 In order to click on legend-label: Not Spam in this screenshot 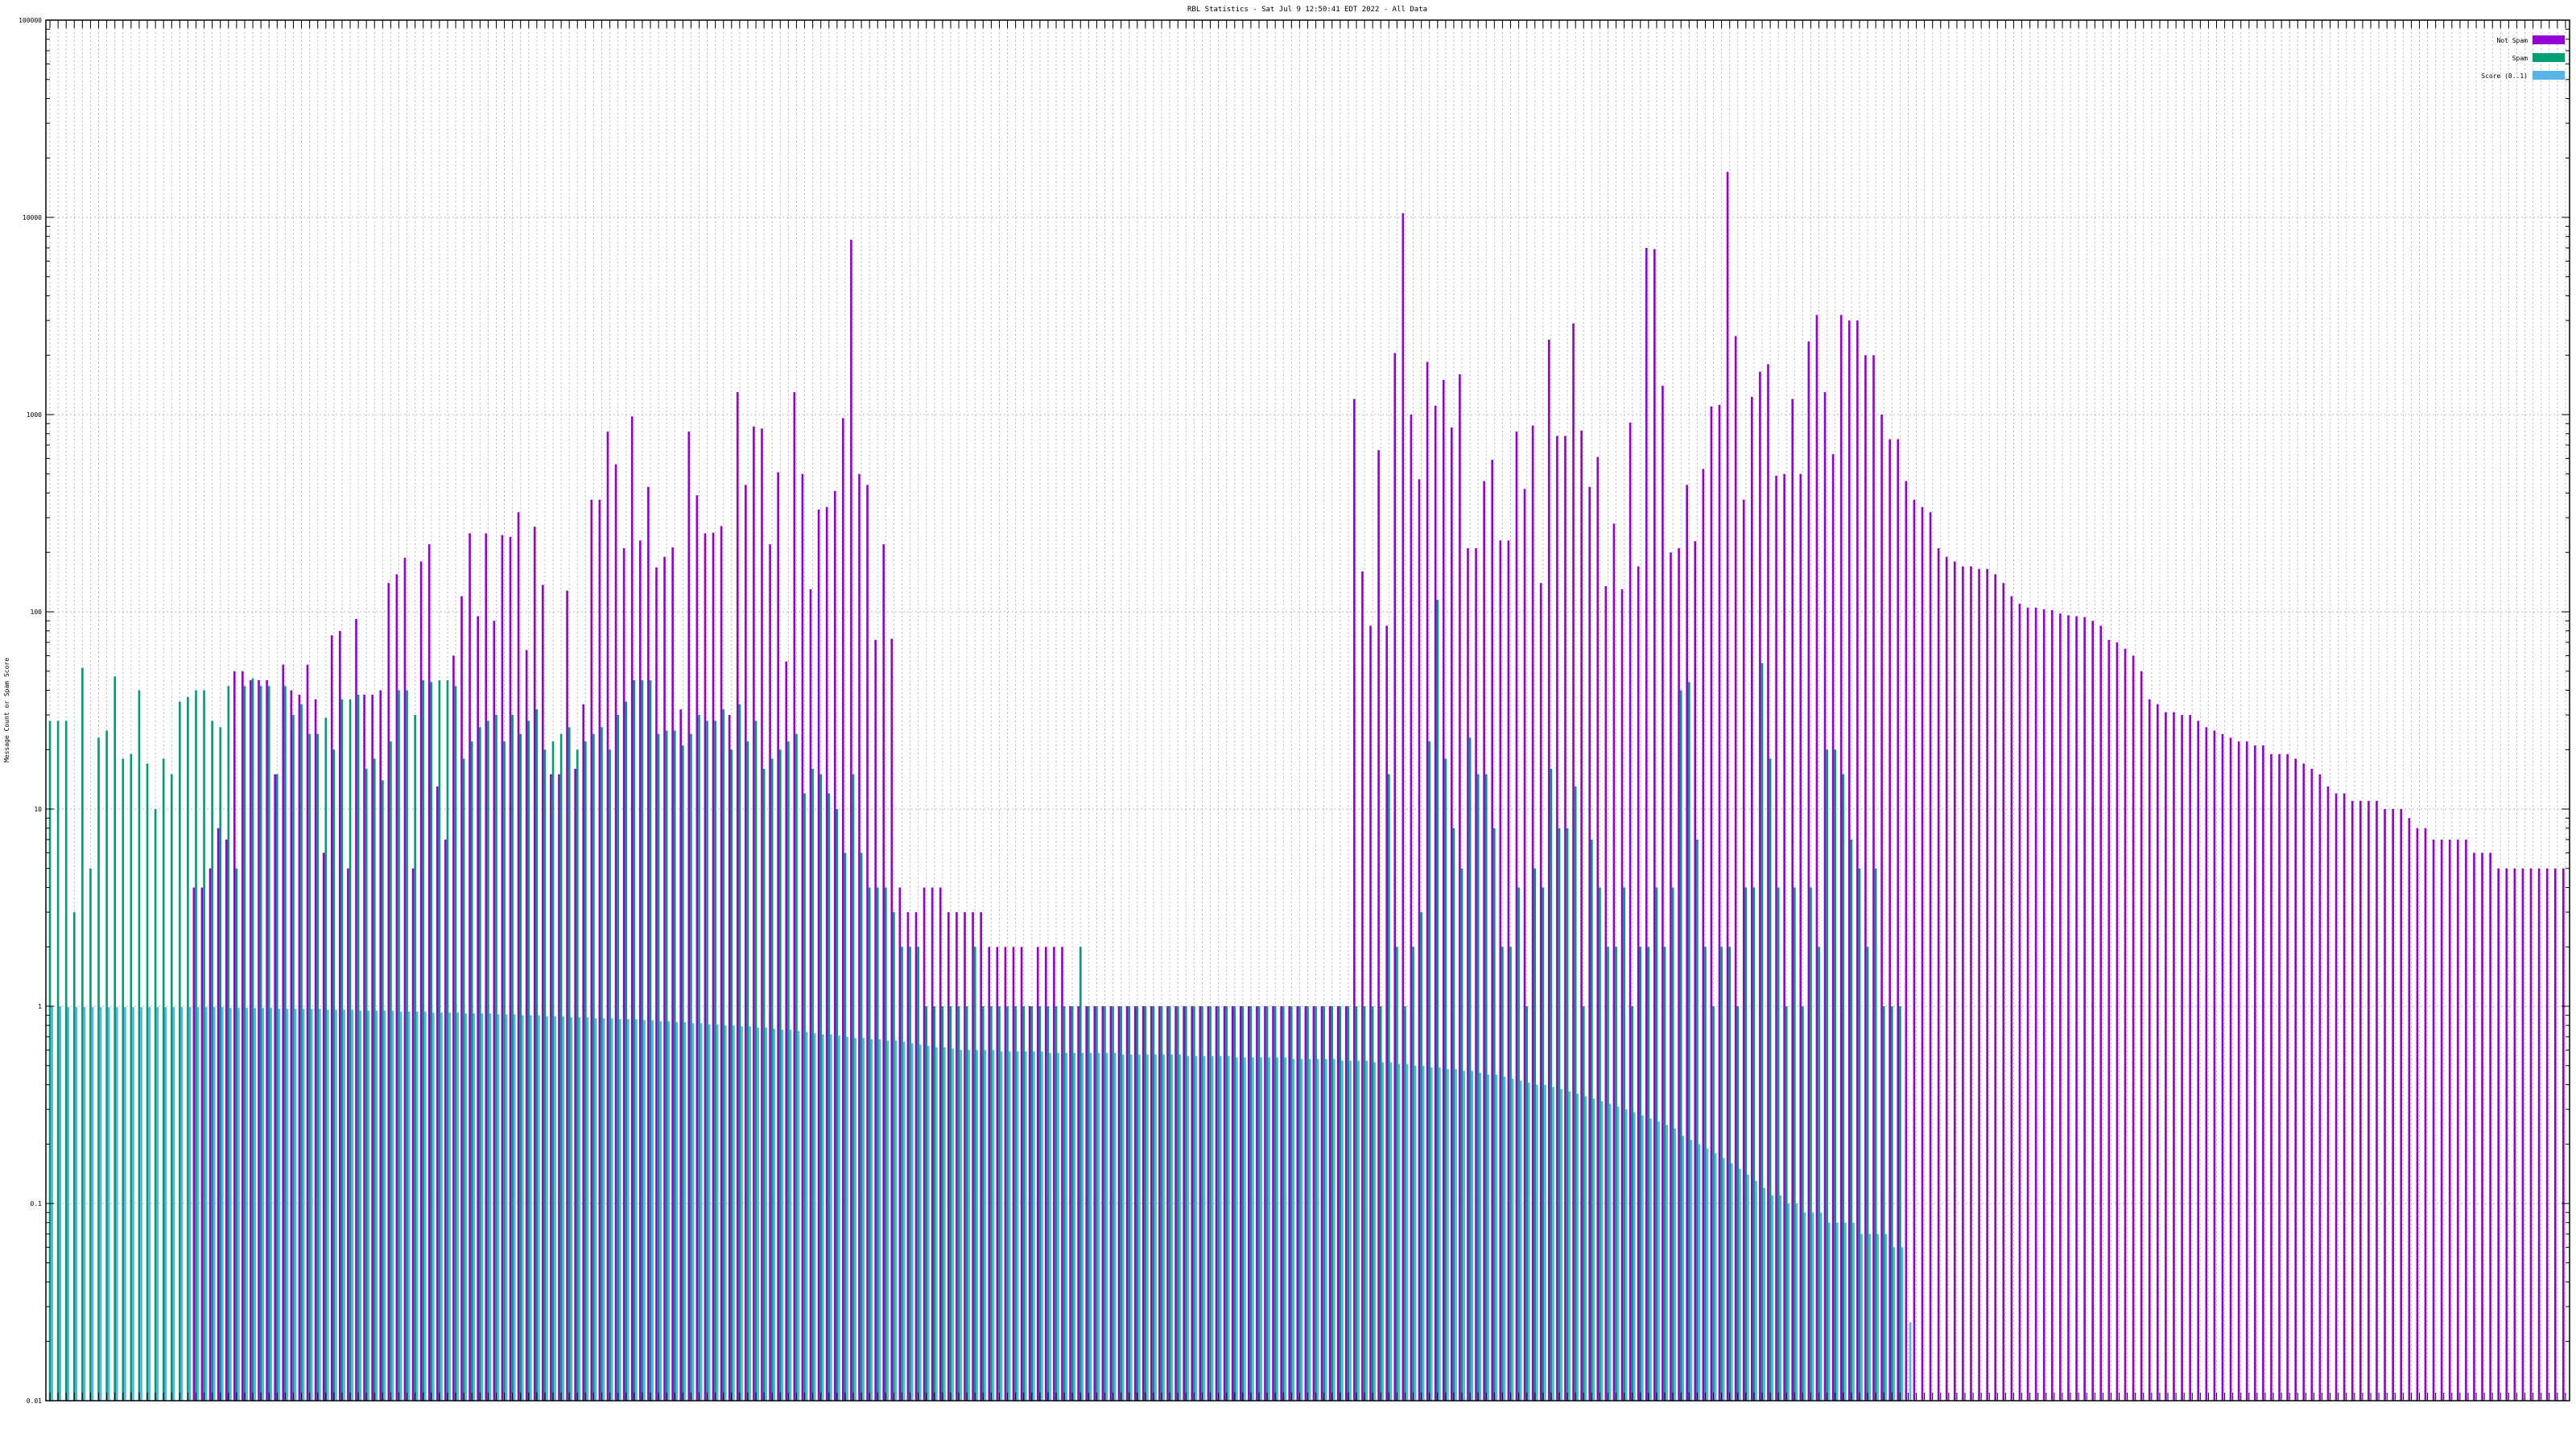, I will do `click(2512, 40)`.